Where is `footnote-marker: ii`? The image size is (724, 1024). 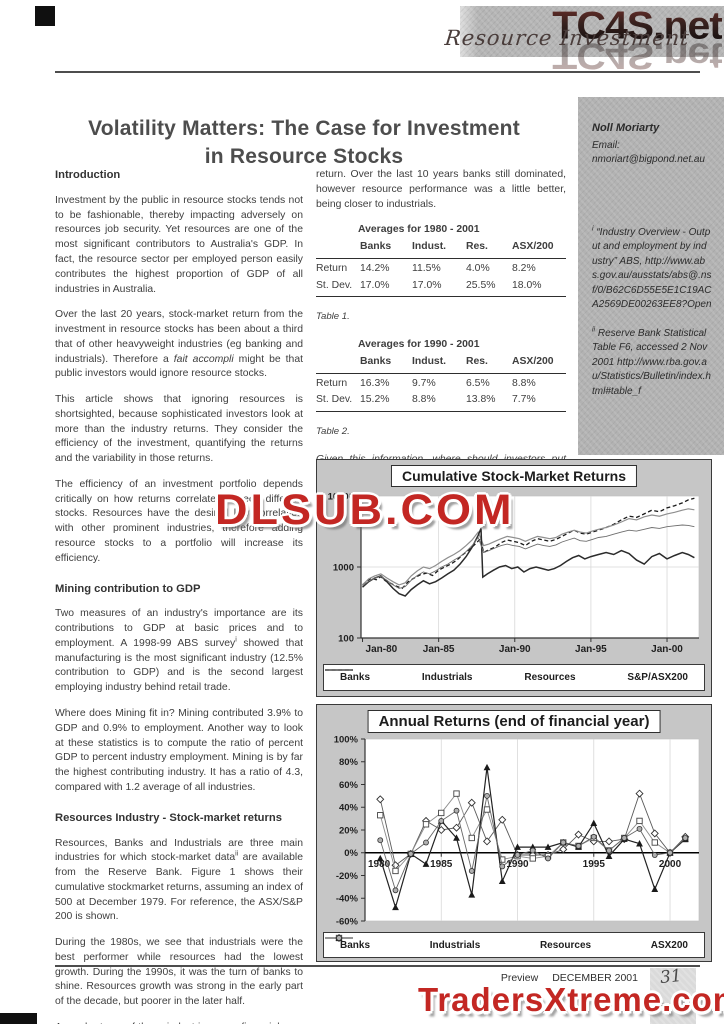 footnote-marker: ii is located at coordinates (594, 330).